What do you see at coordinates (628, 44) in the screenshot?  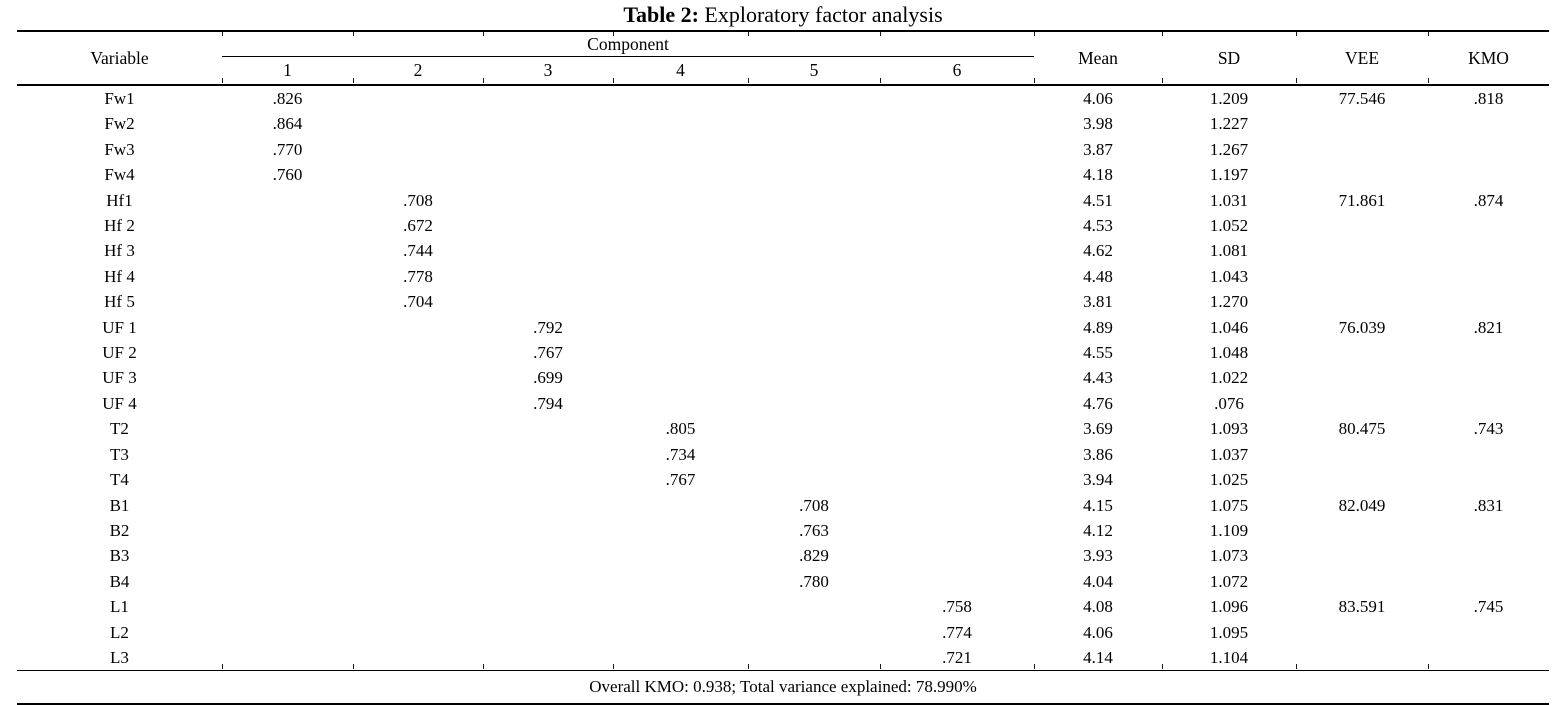 I see `col-header-component: Component` at bounding box center [628, 44].